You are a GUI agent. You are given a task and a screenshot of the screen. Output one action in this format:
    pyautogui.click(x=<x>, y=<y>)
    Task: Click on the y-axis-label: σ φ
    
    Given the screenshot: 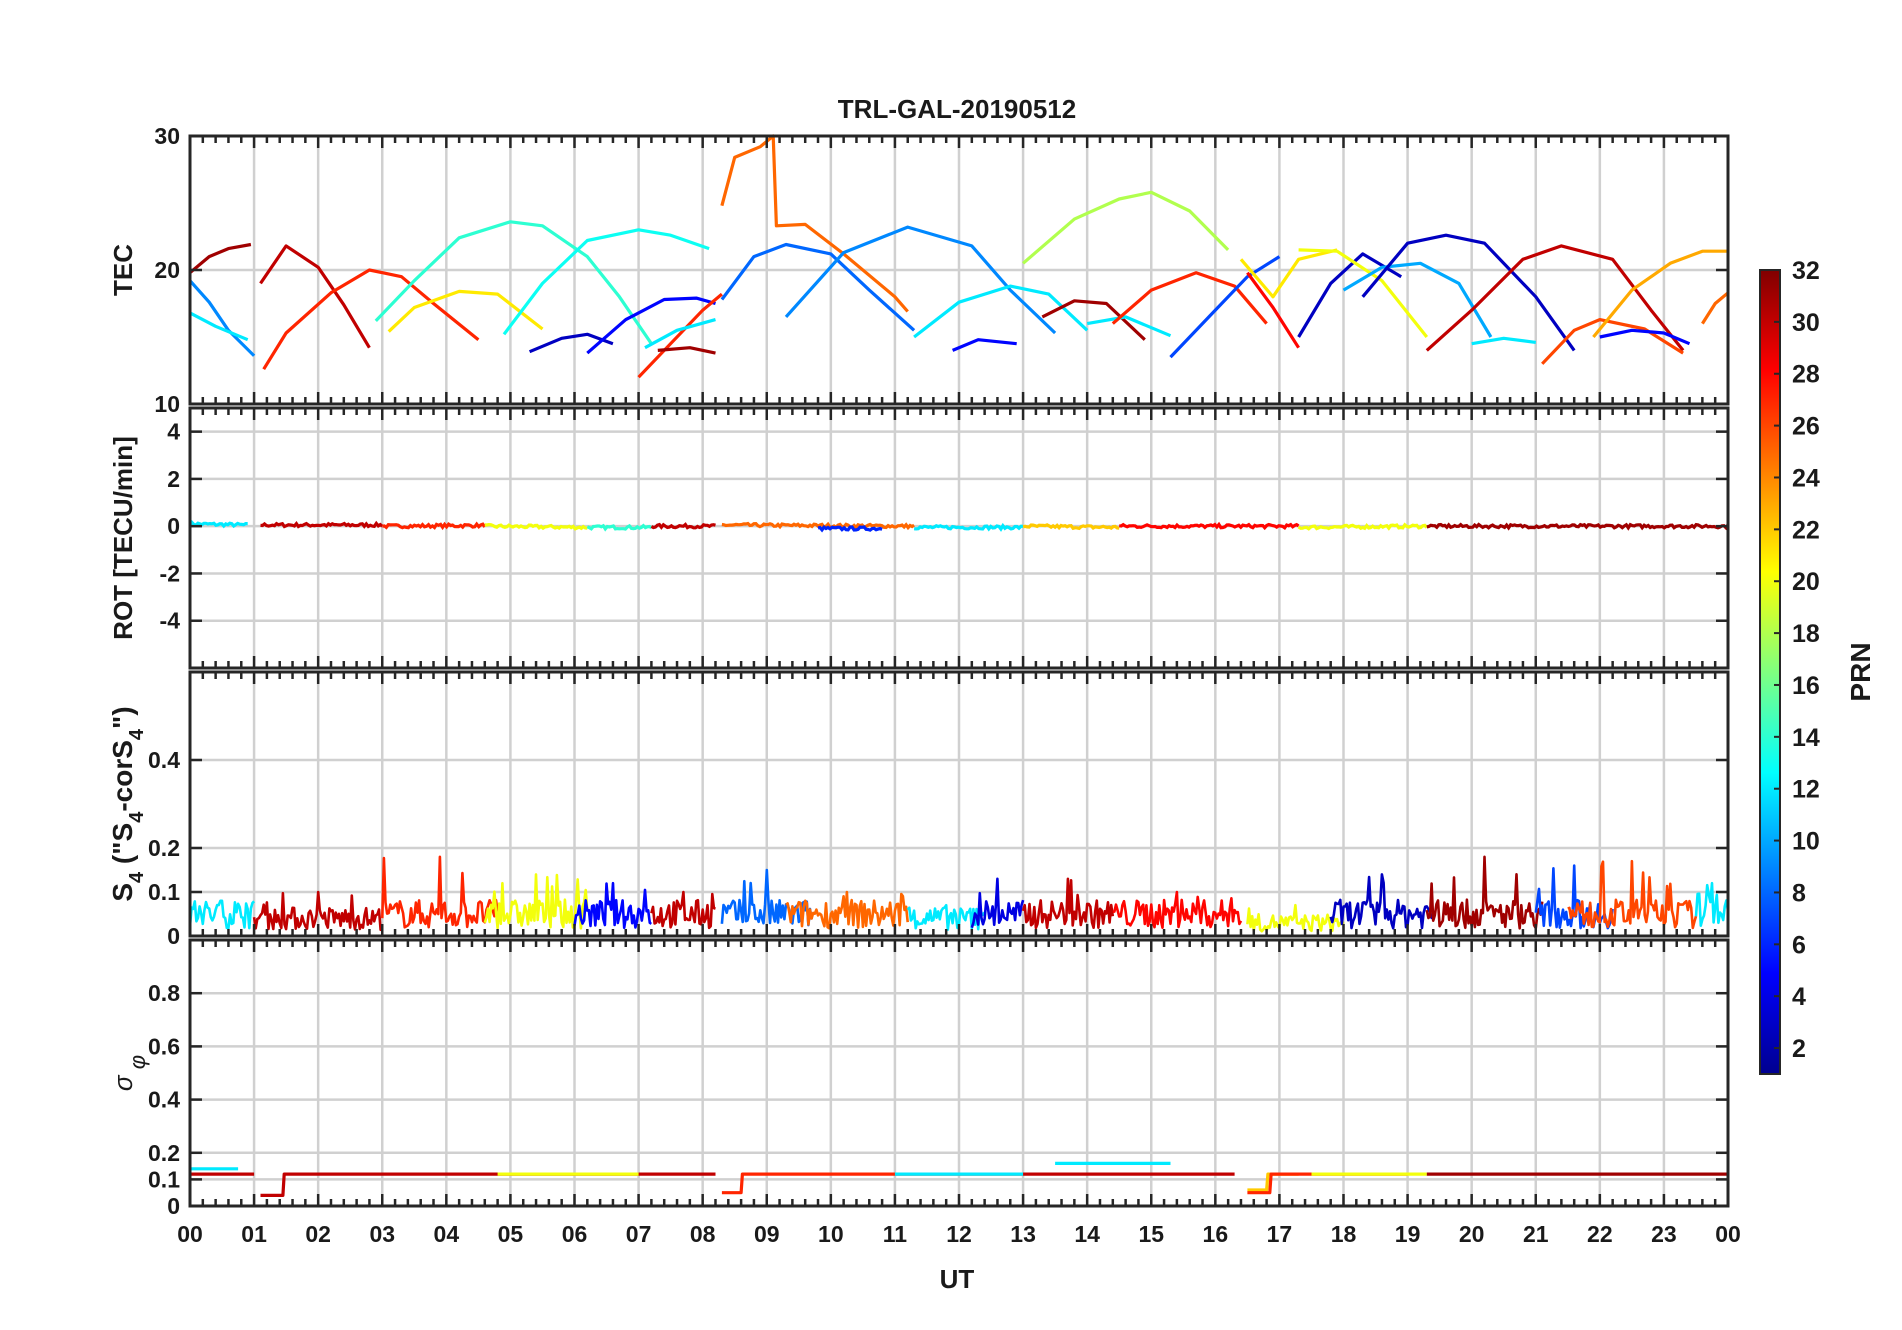 What is the action you would take?
    pyautogui.click(x=129, y=1073)
    